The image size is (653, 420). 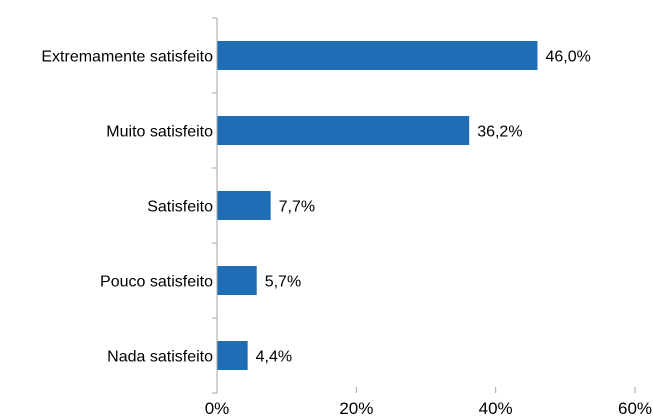 I want to click on value-label: 4,4%, so click(x=274, y=357).